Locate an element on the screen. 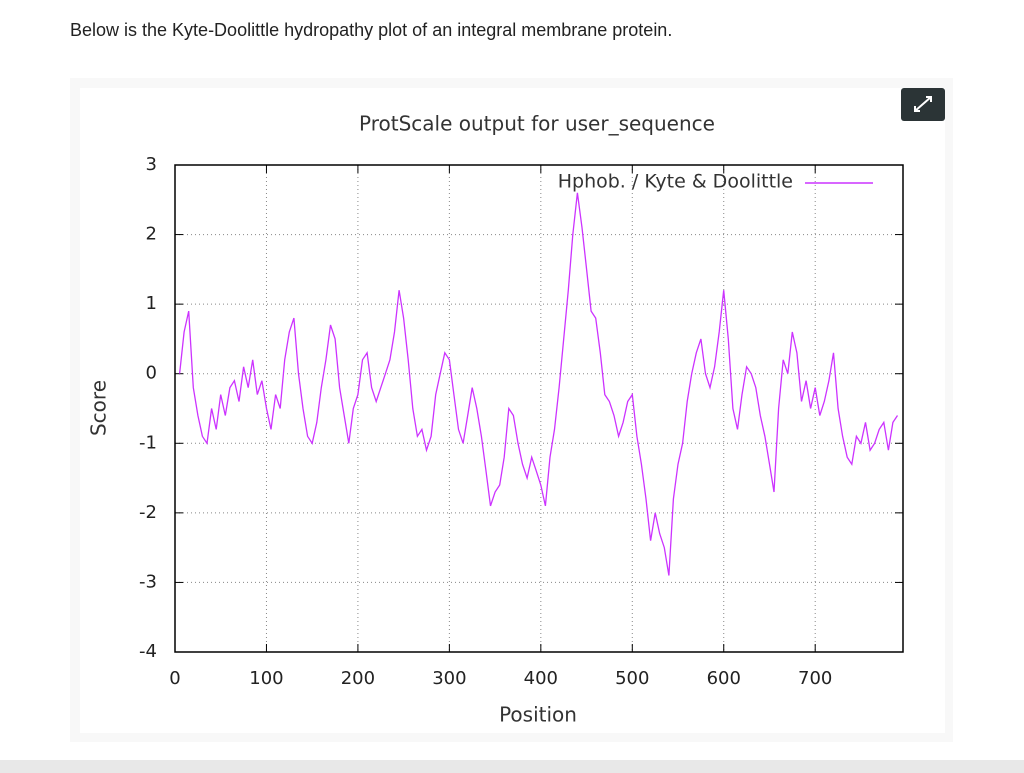 The width and height of the screenshot is (1024, 773). x-tick-label: 700 is located at coordinates (815, 678).